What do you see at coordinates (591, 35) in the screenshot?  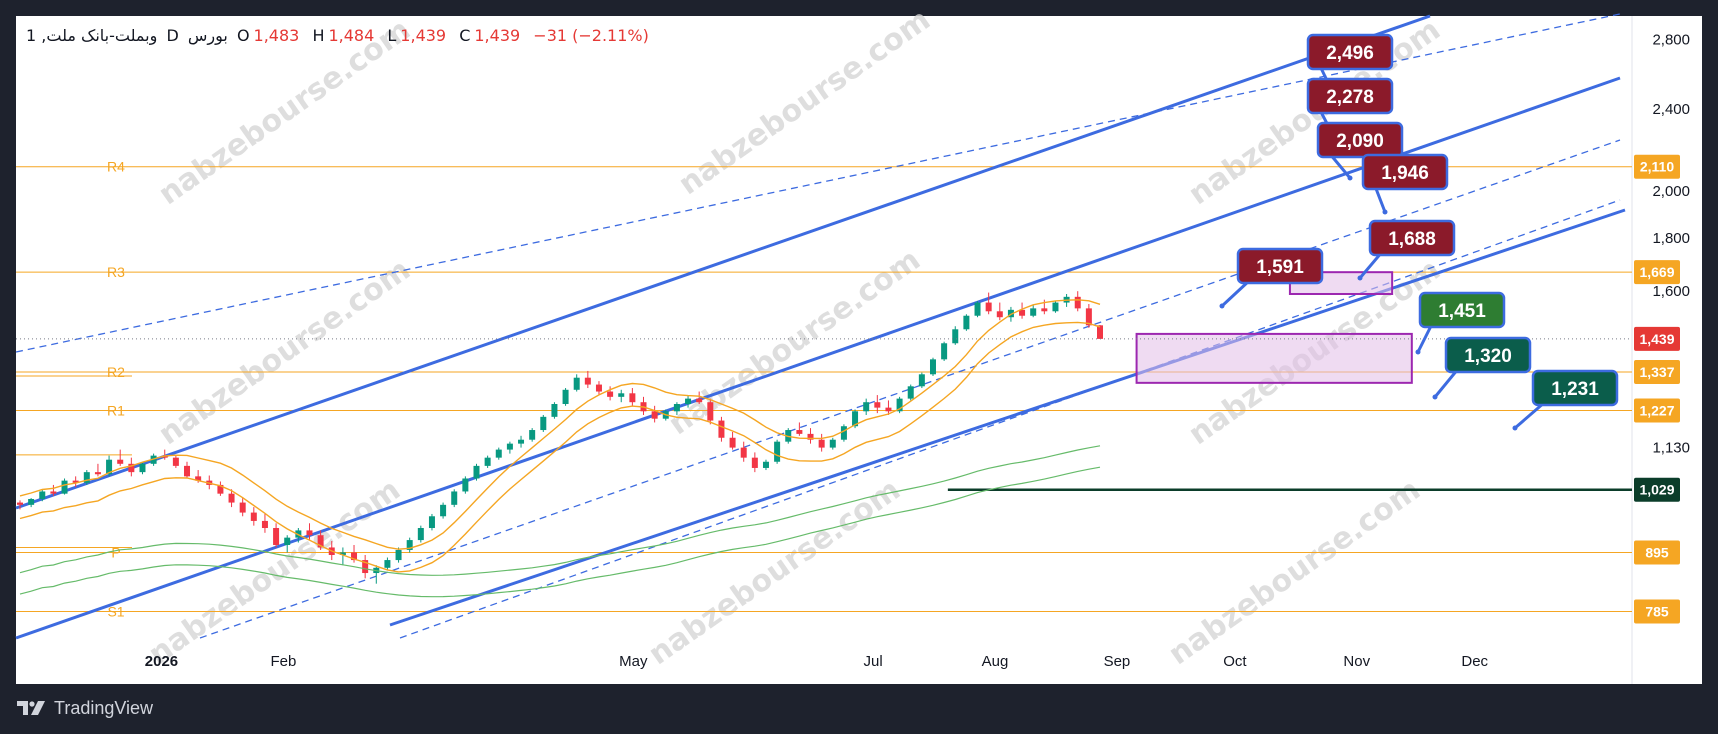 I see `change-value: −31 (−2.11%)` at bounding box center [591, 35].